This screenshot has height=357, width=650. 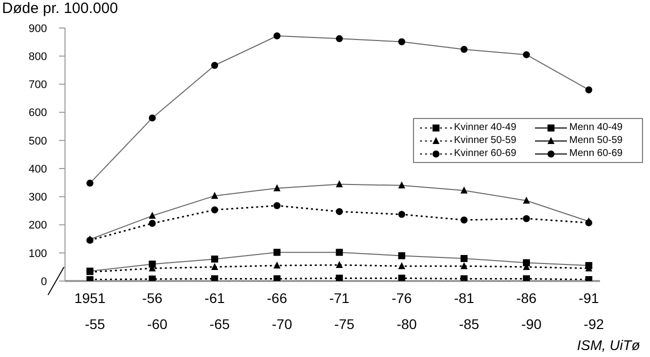 What do you see at coordinates (529, 311) in the screenshot?
I see `x-tick-label: -86 -90` at bounding box center [529, 311].